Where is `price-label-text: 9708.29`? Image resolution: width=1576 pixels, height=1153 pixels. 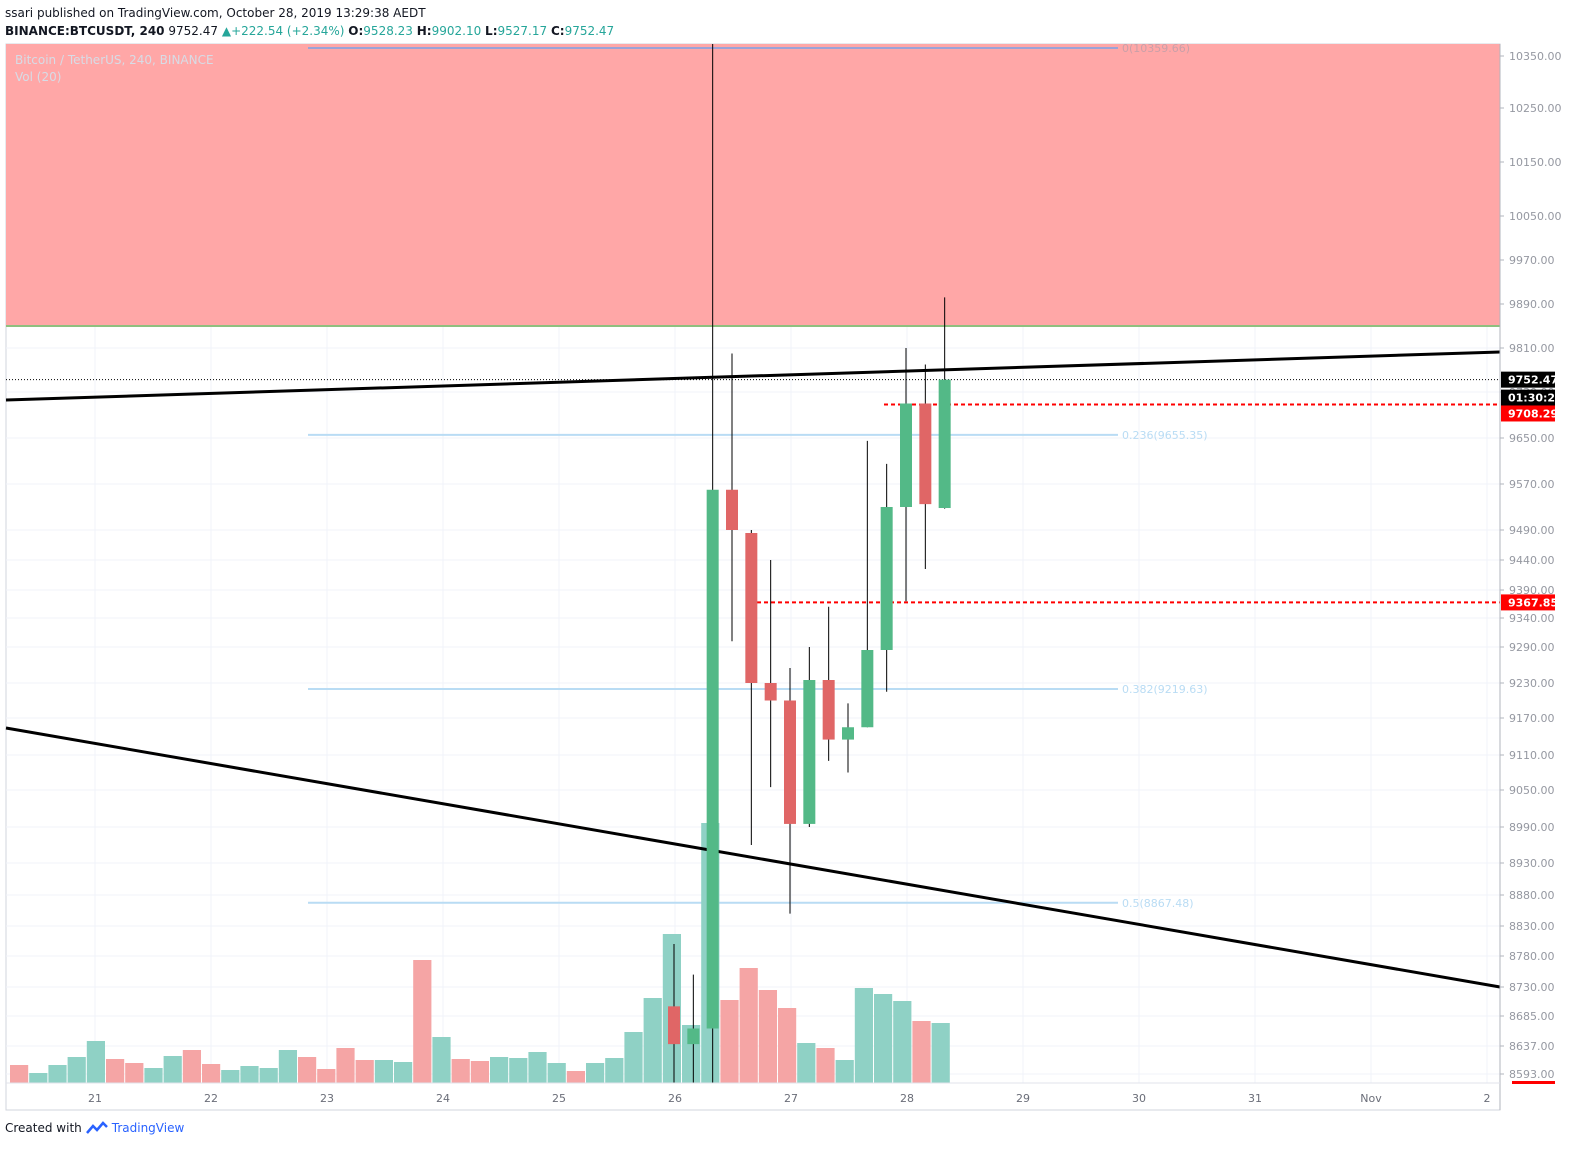 price-label-text: 9708.29 is located at coordinates (1533, 413).